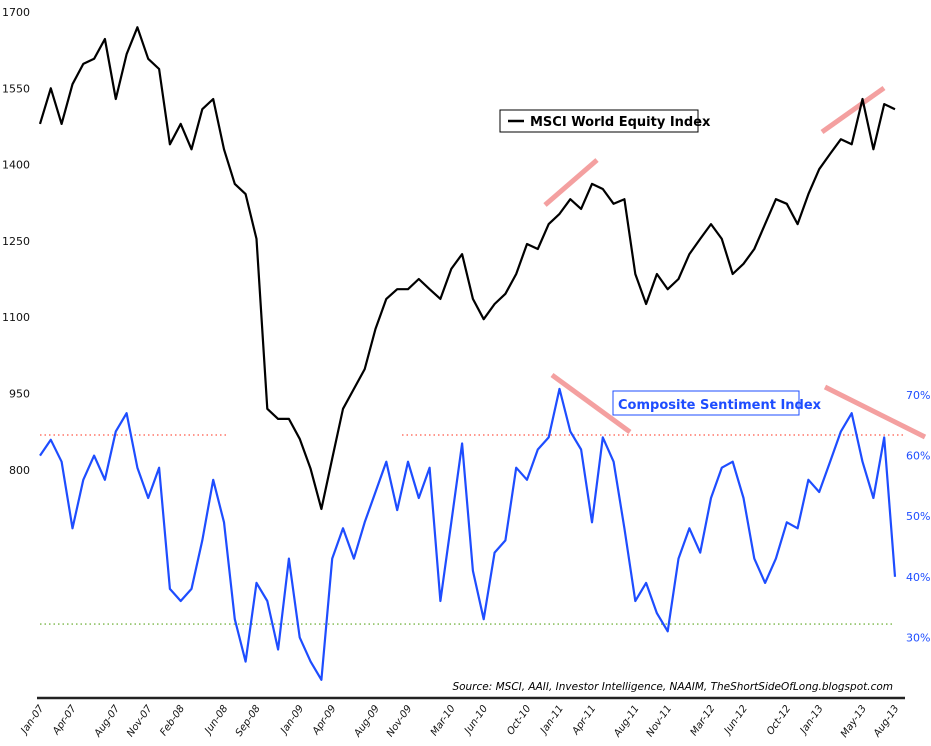 The image size is (931, 746). I want to click on left-tick-label: 800, so click(19, 470).